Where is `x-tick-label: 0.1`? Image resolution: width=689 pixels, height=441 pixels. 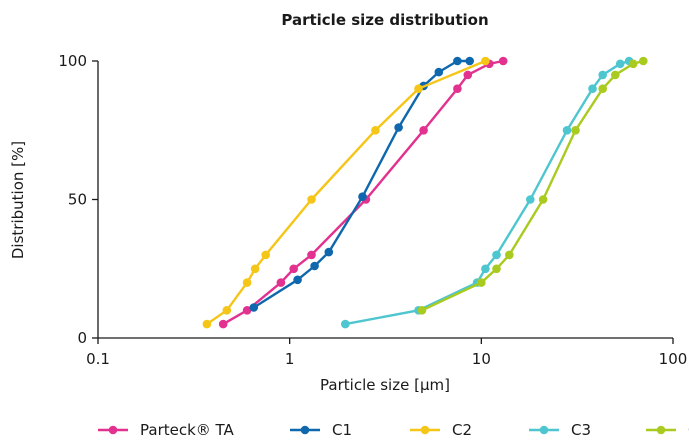
x-tick-label: 0.1 is located at coordinates (98, 359).